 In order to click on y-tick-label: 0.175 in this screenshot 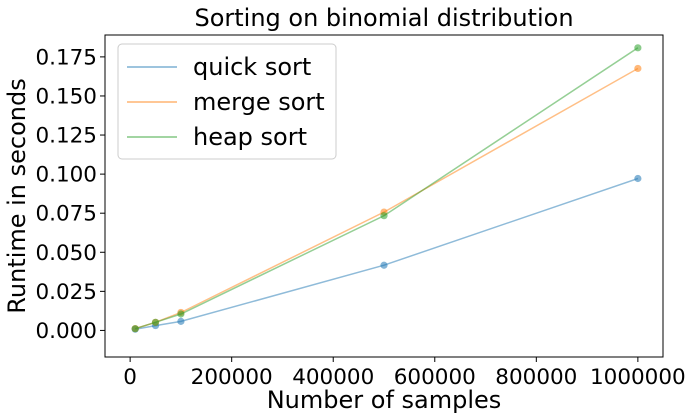, I will do `click(66, 57)`.